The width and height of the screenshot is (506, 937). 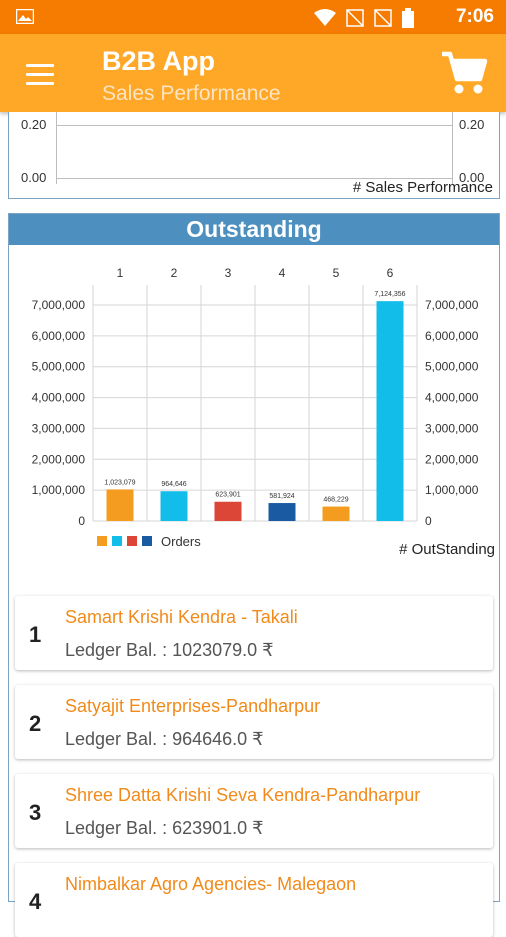 I want to click on y-tick-left: 0.00, so click(x=34, y=177).